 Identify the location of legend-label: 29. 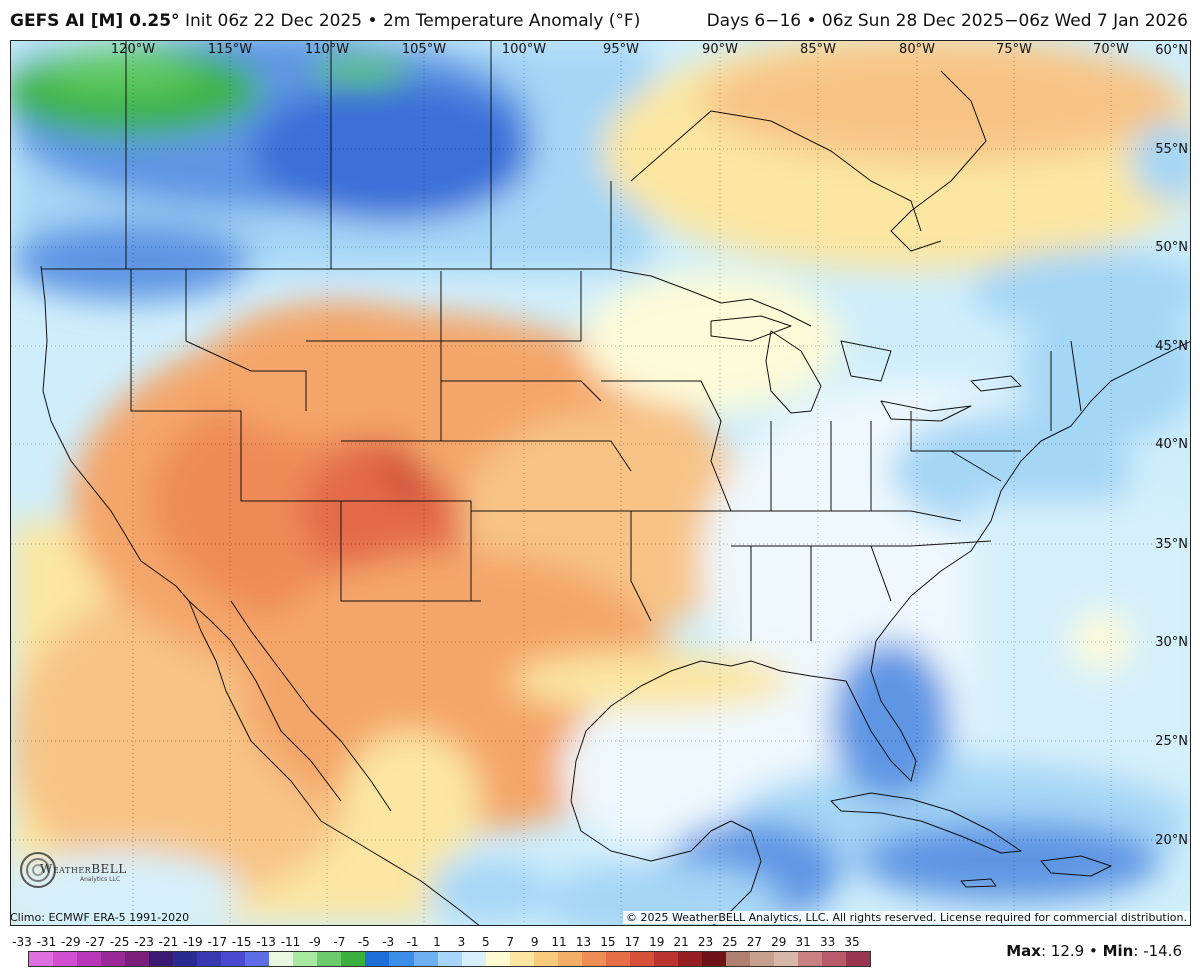
(779, 942).